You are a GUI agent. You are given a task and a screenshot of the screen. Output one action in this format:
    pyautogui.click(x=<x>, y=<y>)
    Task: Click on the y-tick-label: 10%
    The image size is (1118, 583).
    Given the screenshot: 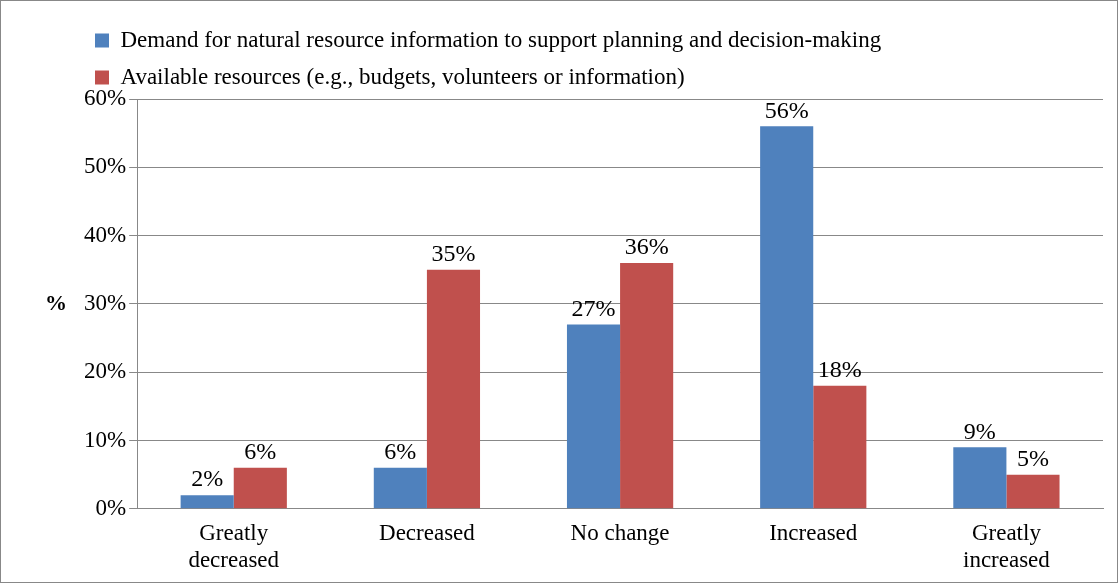 What is the action you would take?
    pyautogui.click(x=105, y=439)
    